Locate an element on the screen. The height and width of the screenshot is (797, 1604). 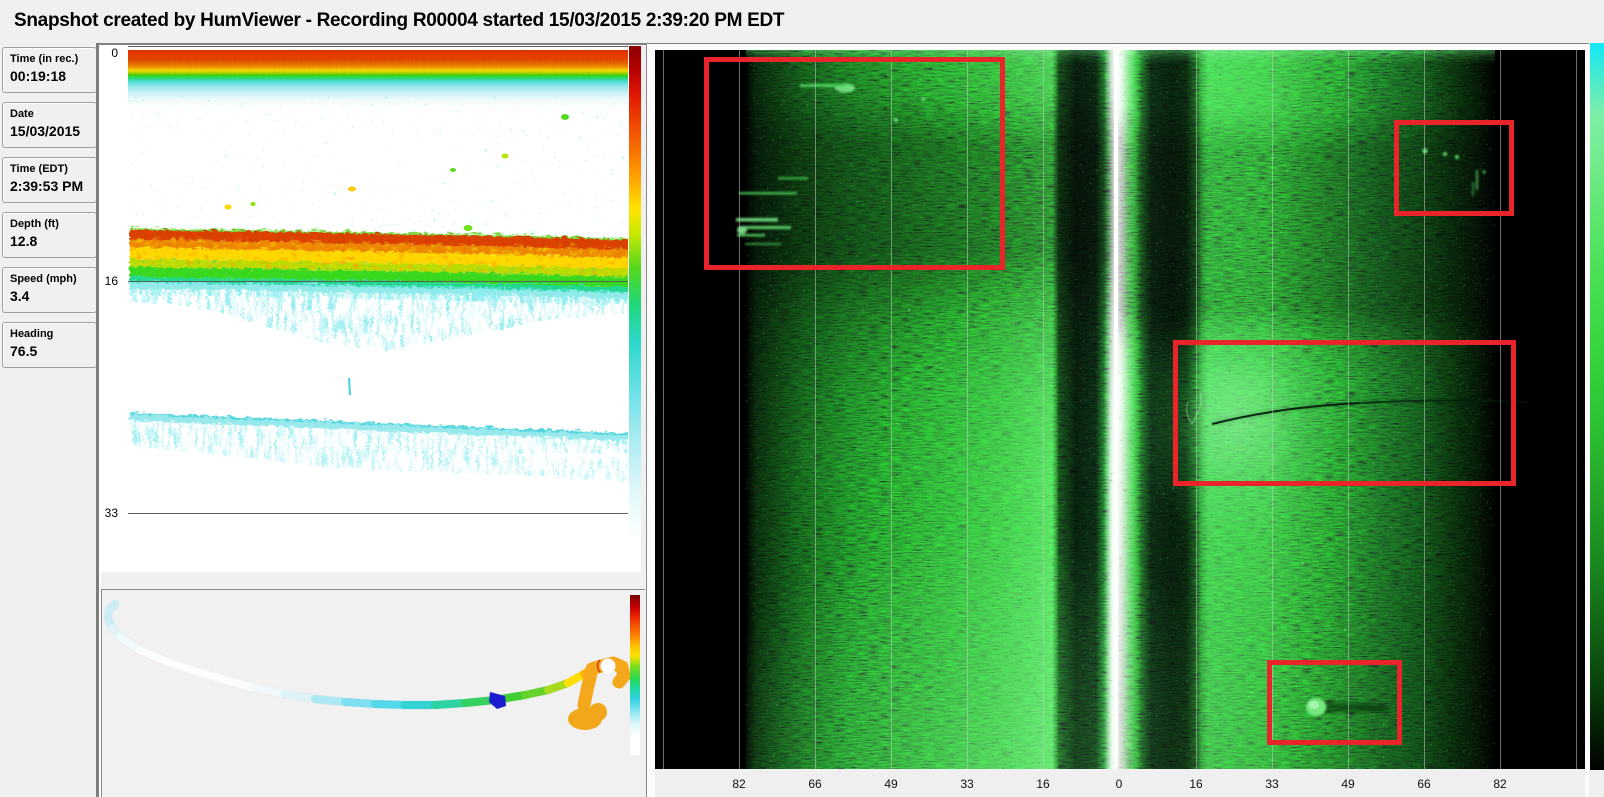
info-box-speed-mph: Speed (mph) 3.4 is located at coordinates (49, 290).